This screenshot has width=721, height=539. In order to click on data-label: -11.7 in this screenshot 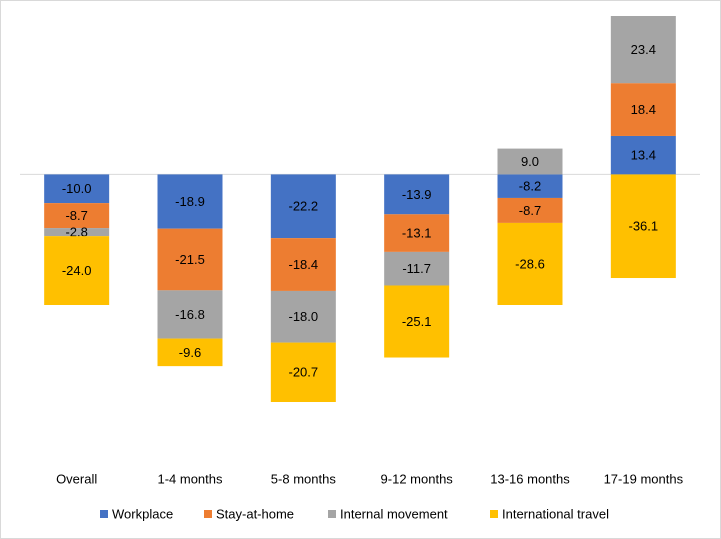, I will do `click(416, 268)`.